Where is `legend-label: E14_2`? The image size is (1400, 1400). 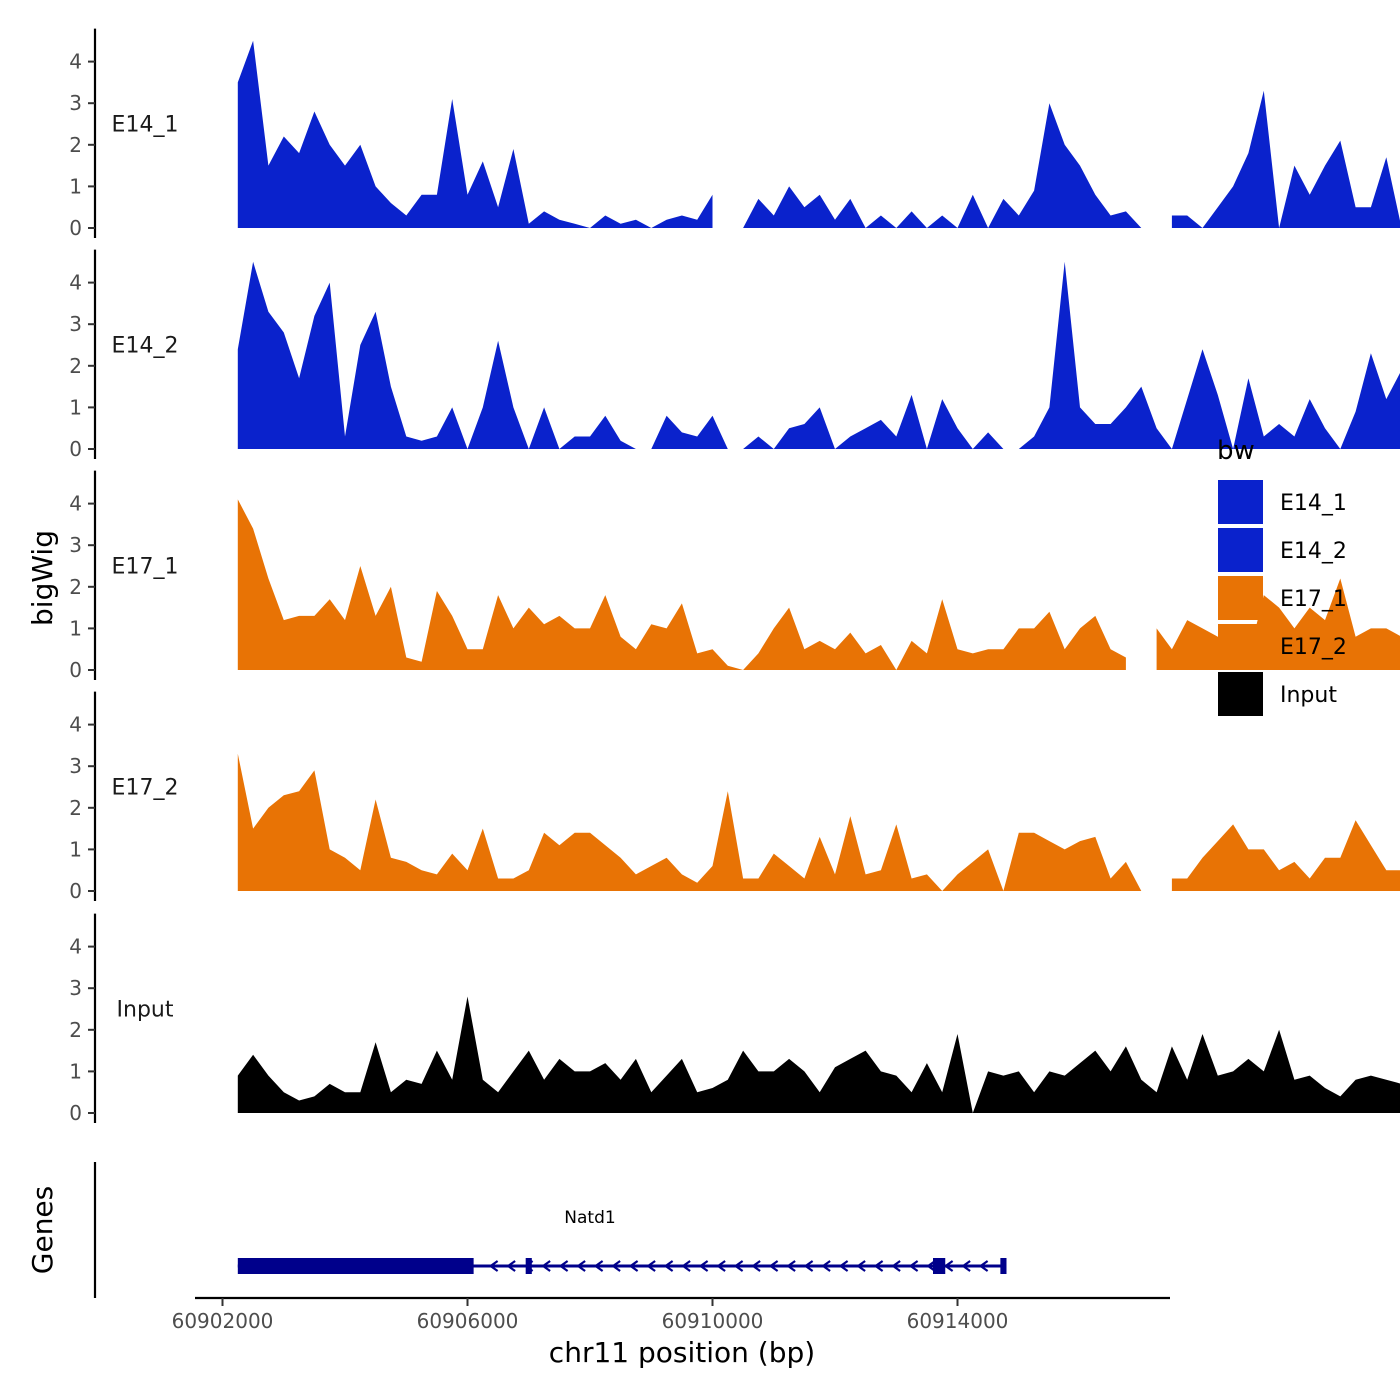
legend-label: E14_2 is located at coordinates (1313, 551).